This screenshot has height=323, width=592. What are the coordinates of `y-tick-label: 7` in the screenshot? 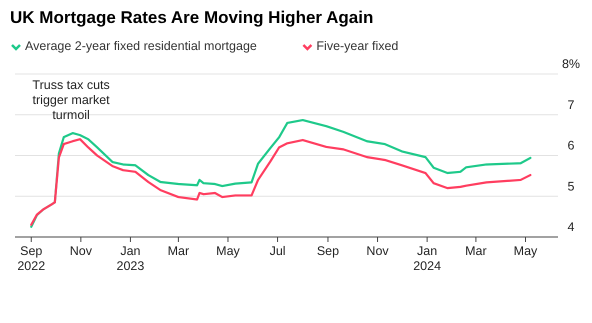 It's located at (571, 105).